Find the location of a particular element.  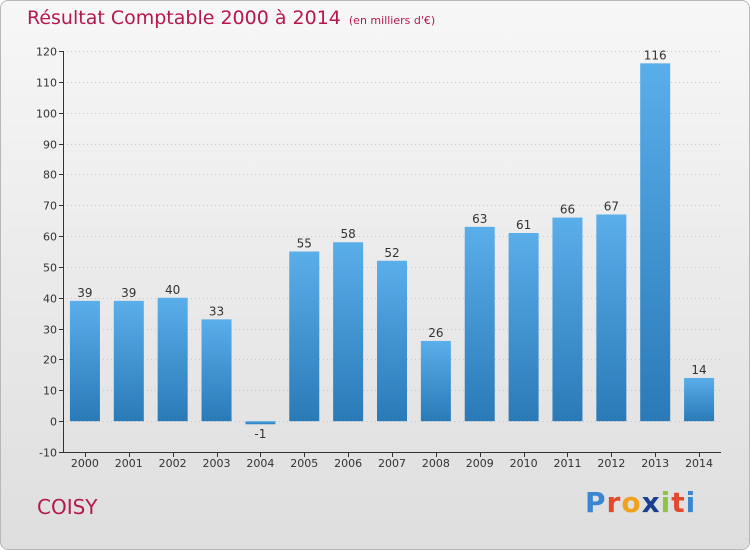

bar-value-label: 33 is located at coordinates (216, 311).